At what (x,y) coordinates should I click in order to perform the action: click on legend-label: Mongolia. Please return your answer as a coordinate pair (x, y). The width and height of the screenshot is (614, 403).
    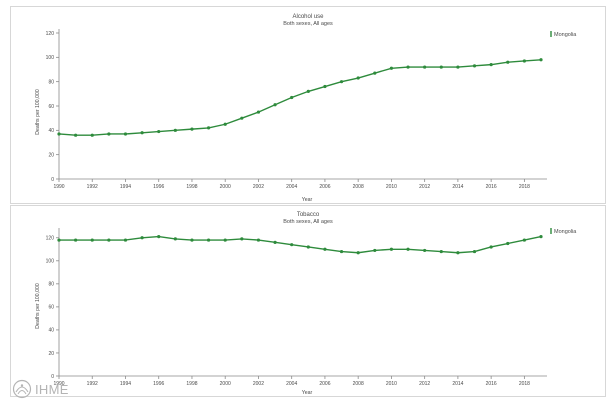
    Looking at the image, I should click on (565, 232).